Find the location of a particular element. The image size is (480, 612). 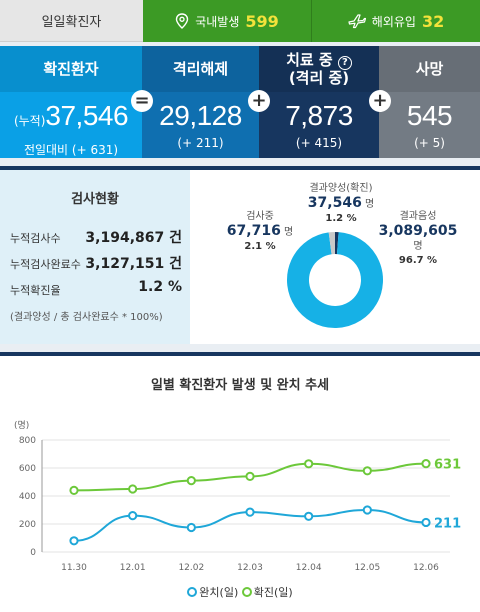

test-row-label: 누적확진율 is located at coordinates (35, 290).